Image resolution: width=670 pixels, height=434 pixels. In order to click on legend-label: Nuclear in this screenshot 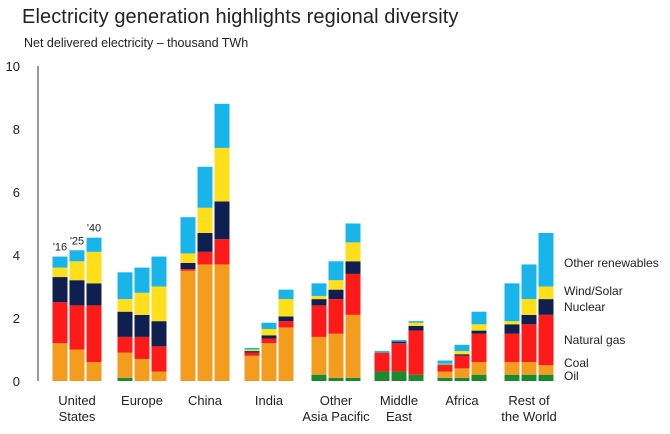, I will do `click(584, 307)`.